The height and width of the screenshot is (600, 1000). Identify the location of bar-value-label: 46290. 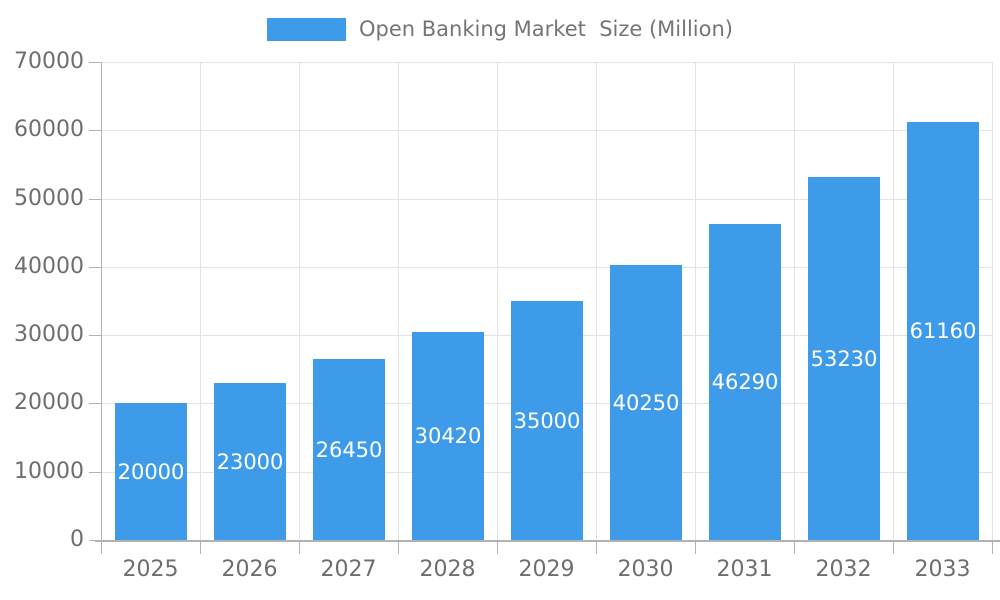
(745, 382).